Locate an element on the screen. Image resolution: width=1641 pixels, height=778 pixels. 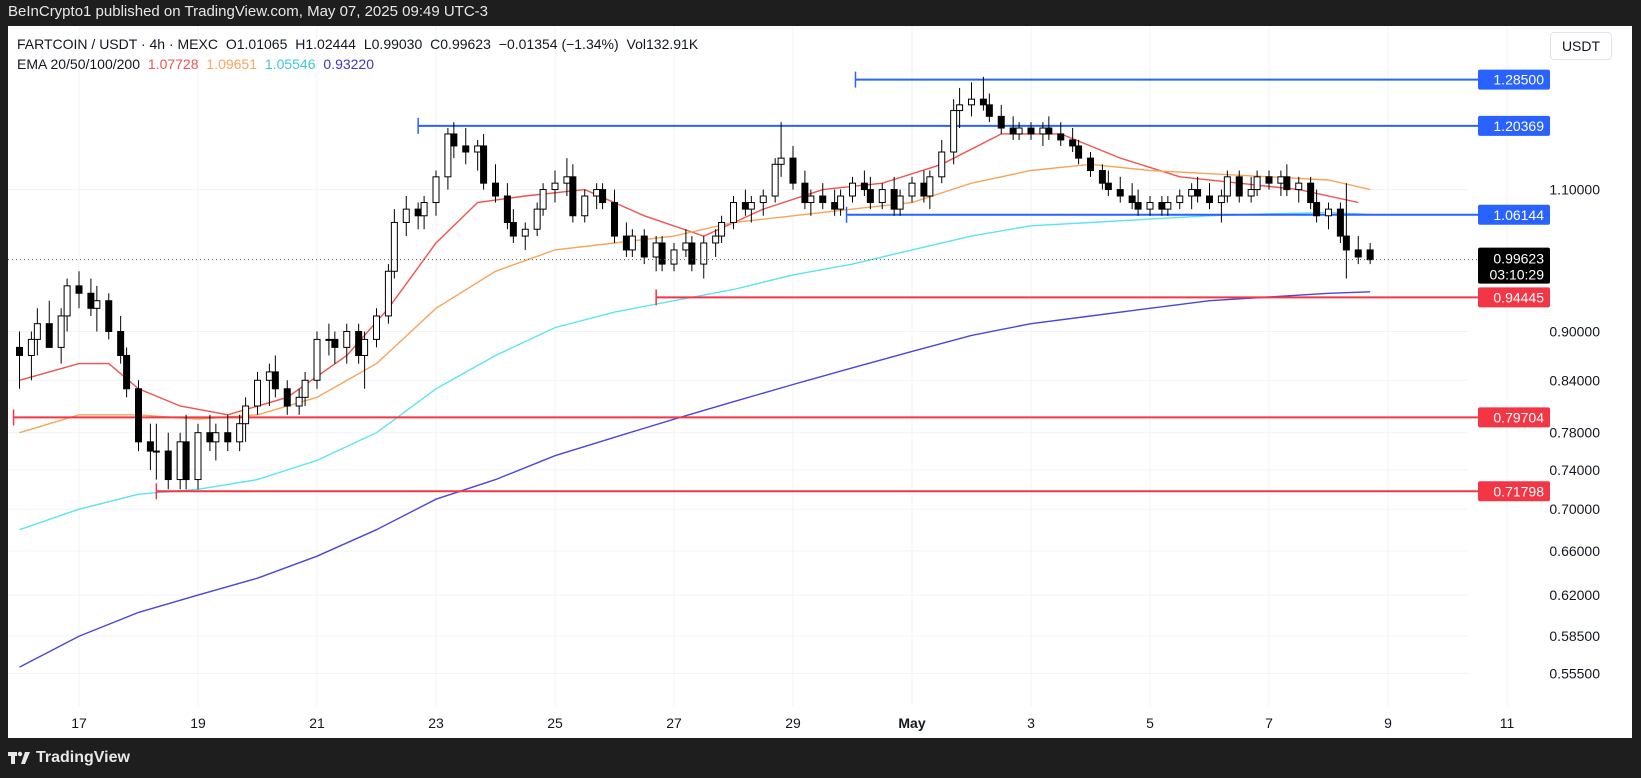
support-level-label: 0.79704 is located at coordinates (1518, 417).